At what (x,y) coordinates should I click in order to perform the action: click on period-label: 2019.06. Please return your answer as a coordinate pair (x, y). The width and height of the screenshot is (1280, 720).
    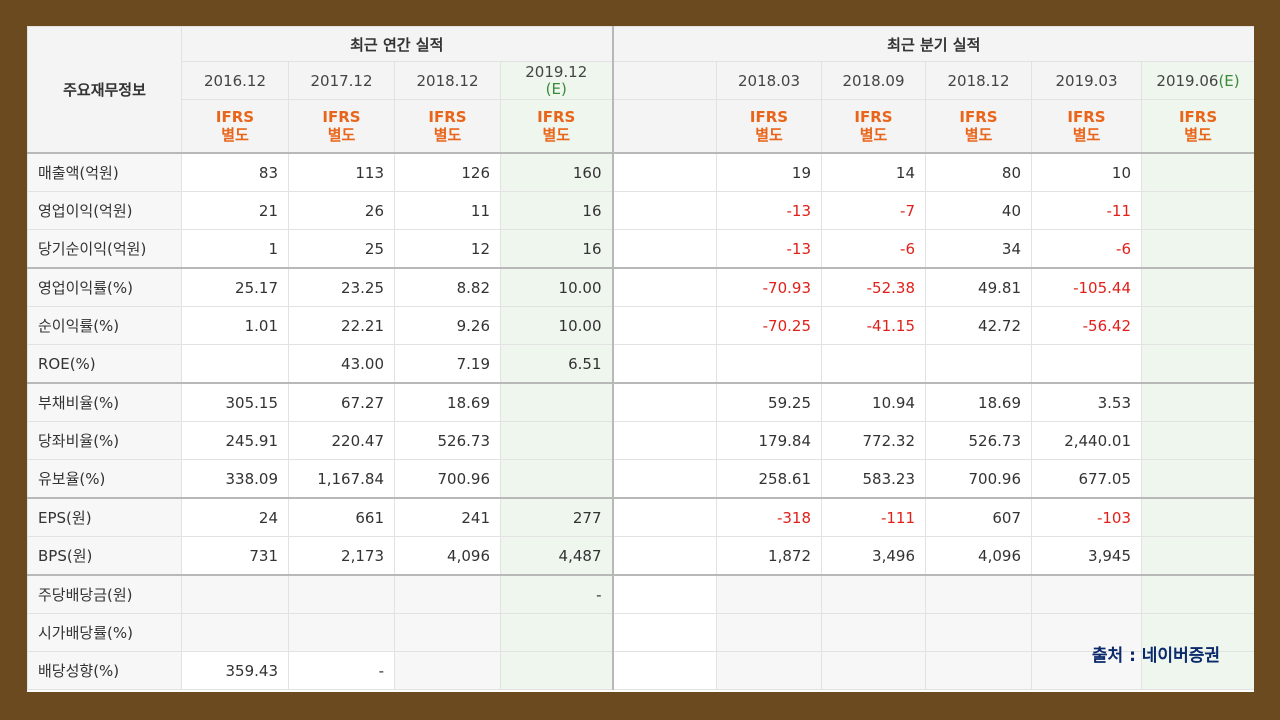
    Looking at the image, I should click on (1187, 80).